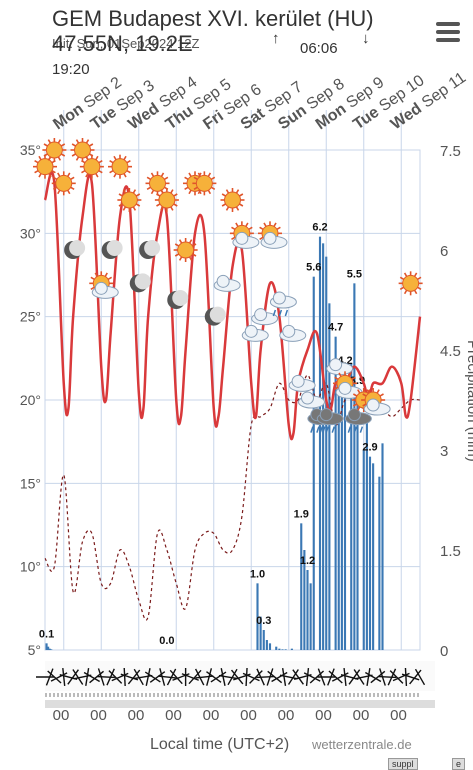 This screenshot has width=473, height=770. Describe the element at coordinates (444, 451) in the screenshot. I see `y-right-tick: 3` at that location.